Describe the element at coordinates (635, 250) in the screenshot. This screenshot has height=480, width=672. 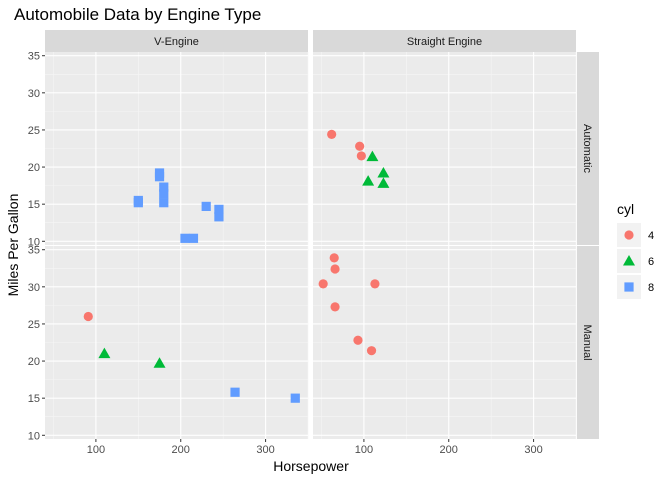
I see `legend: cyl 4 6 8` at that location.